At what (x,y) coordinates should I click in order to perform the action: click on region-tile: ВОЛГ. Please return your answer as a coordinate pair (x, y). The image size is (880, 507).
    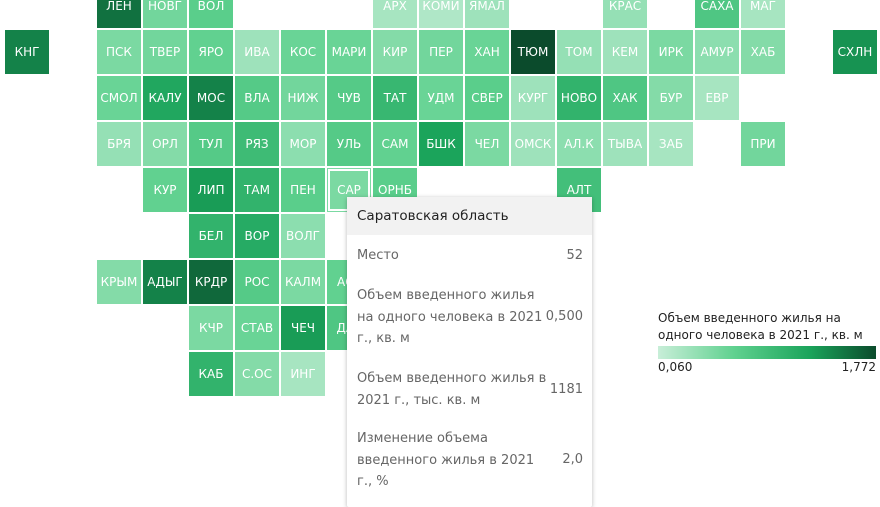
    Looking at the image, I should click on (303, 236).